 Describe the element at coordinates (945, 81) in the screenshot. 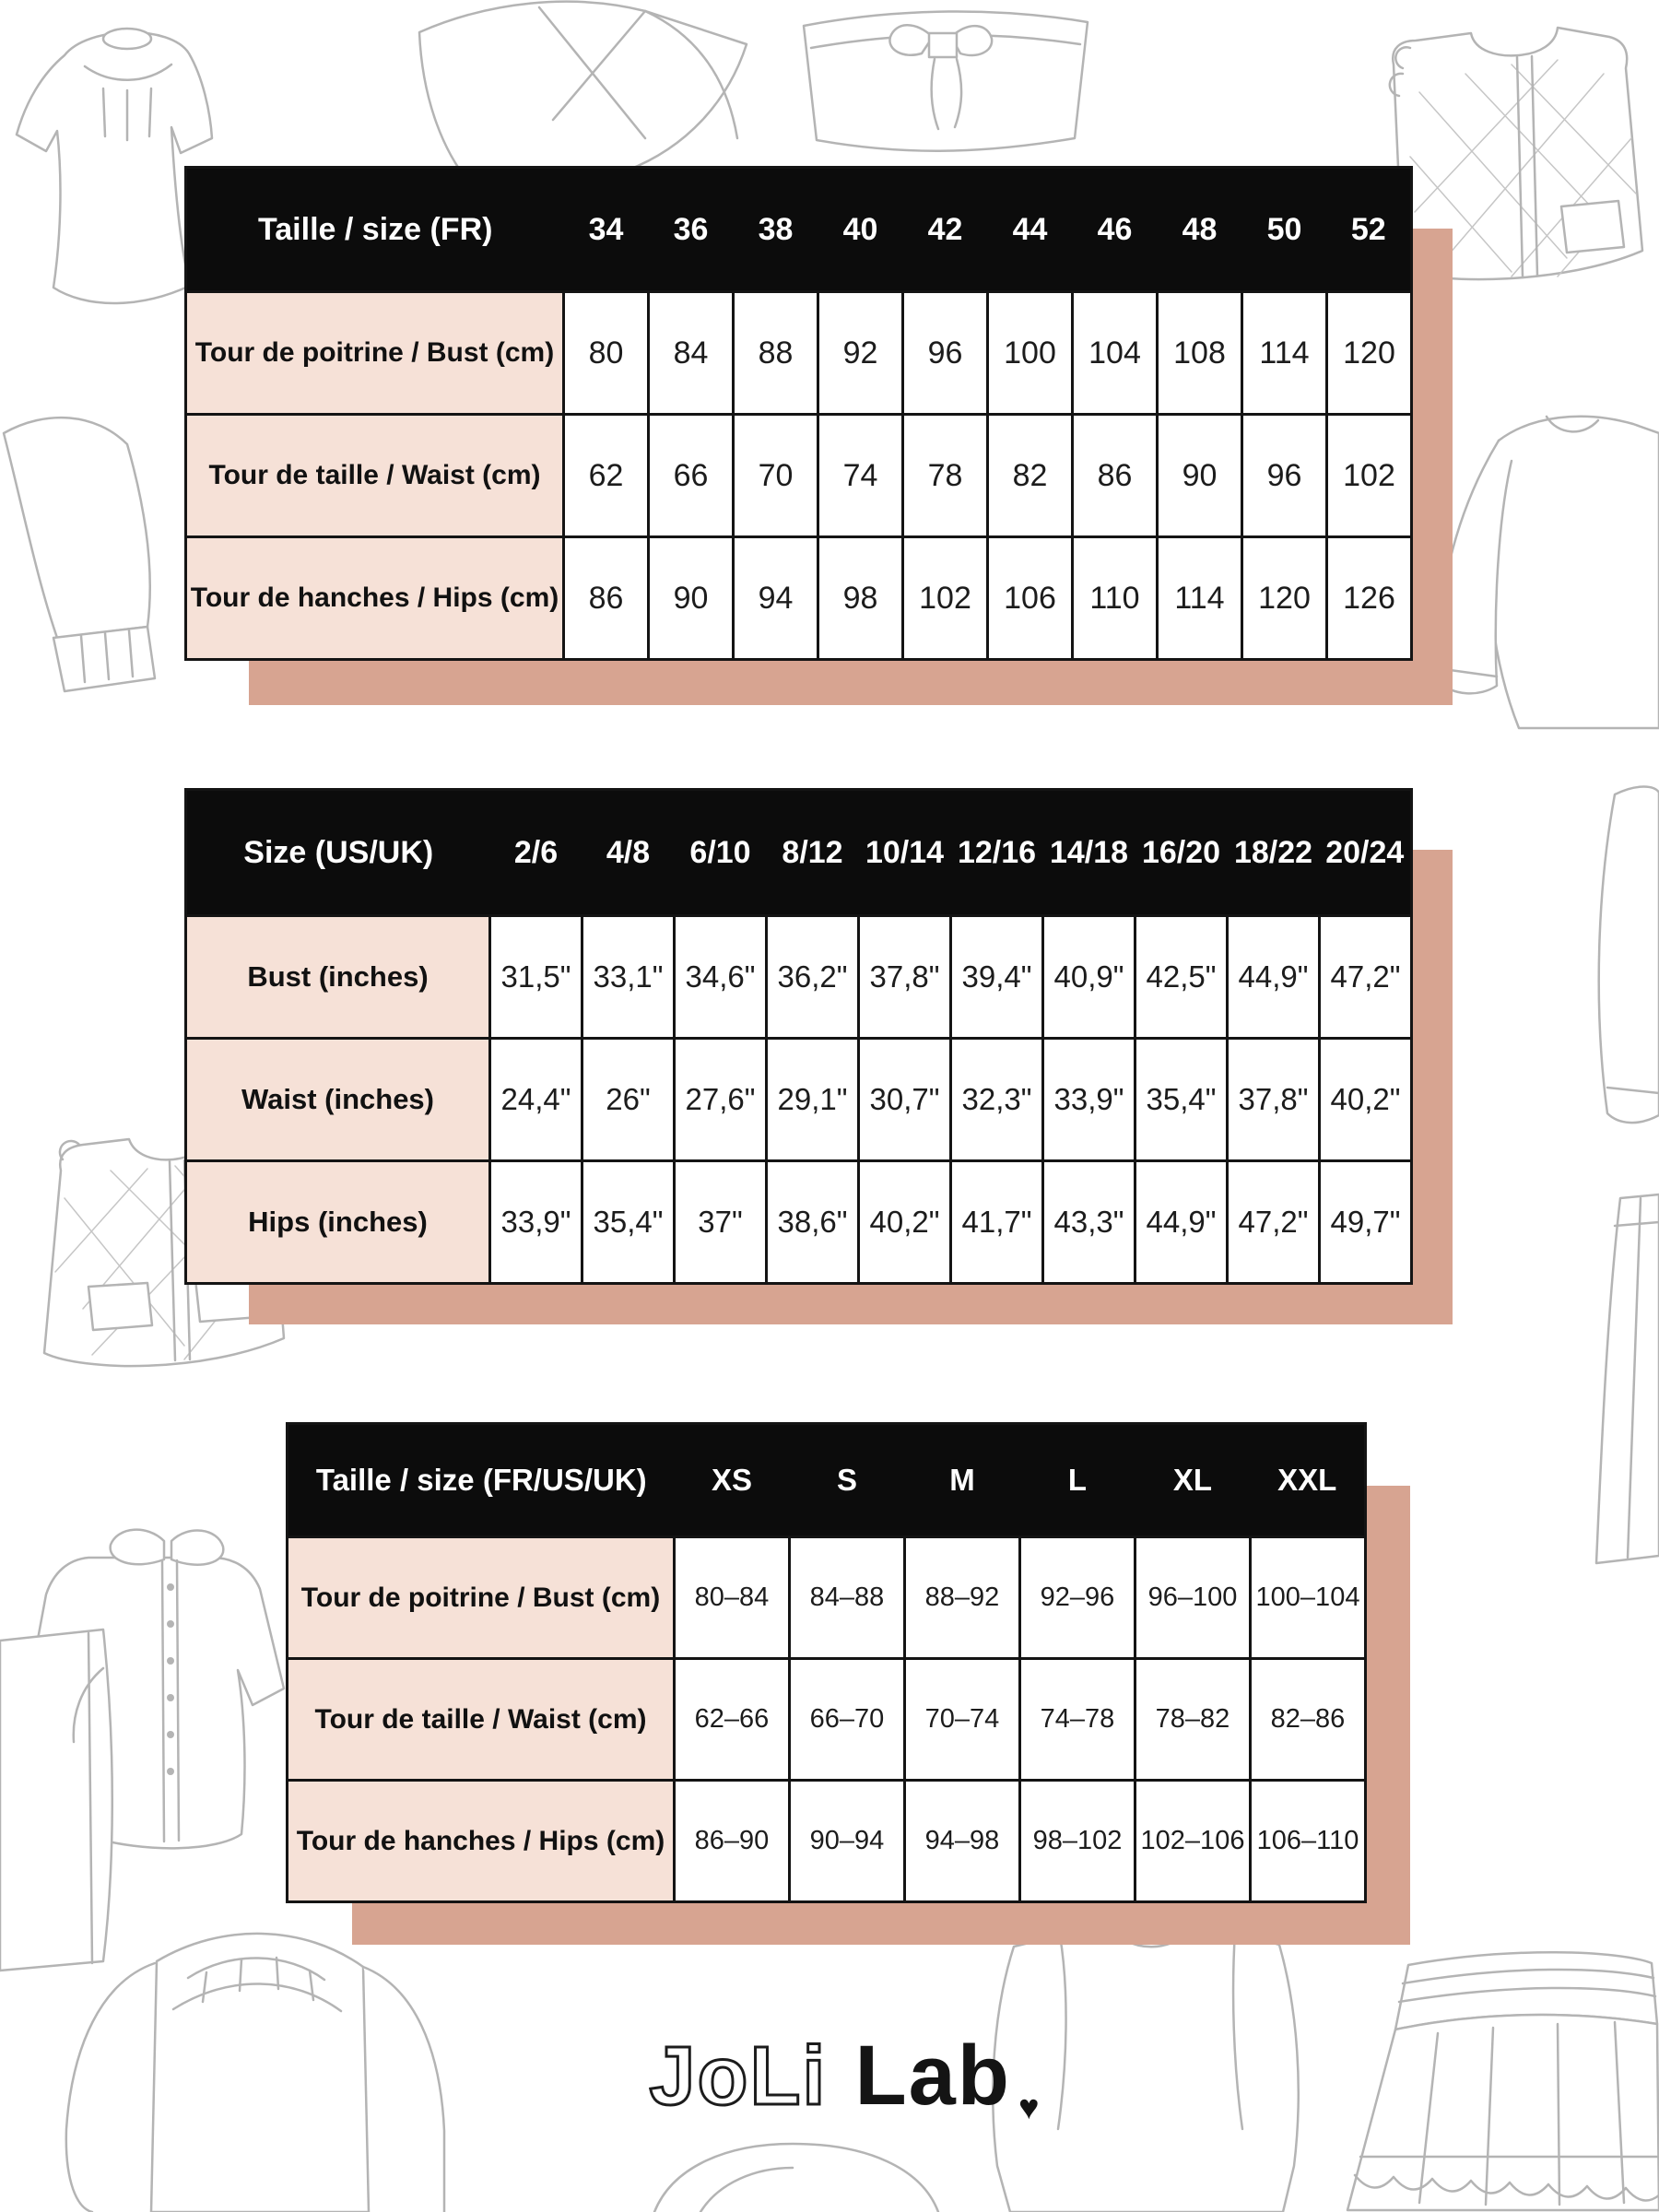

I see `shorts-with-bow-sketch-top` at that location.